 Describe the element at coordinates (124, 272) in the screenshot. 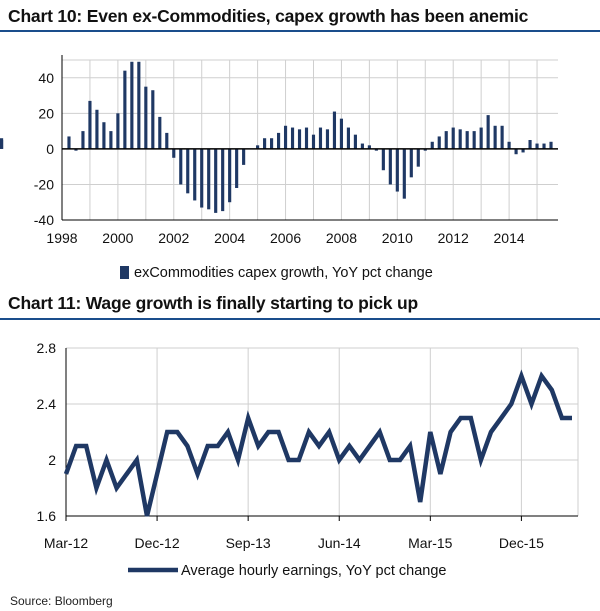

I see `capex-legend-swatch` at that location.